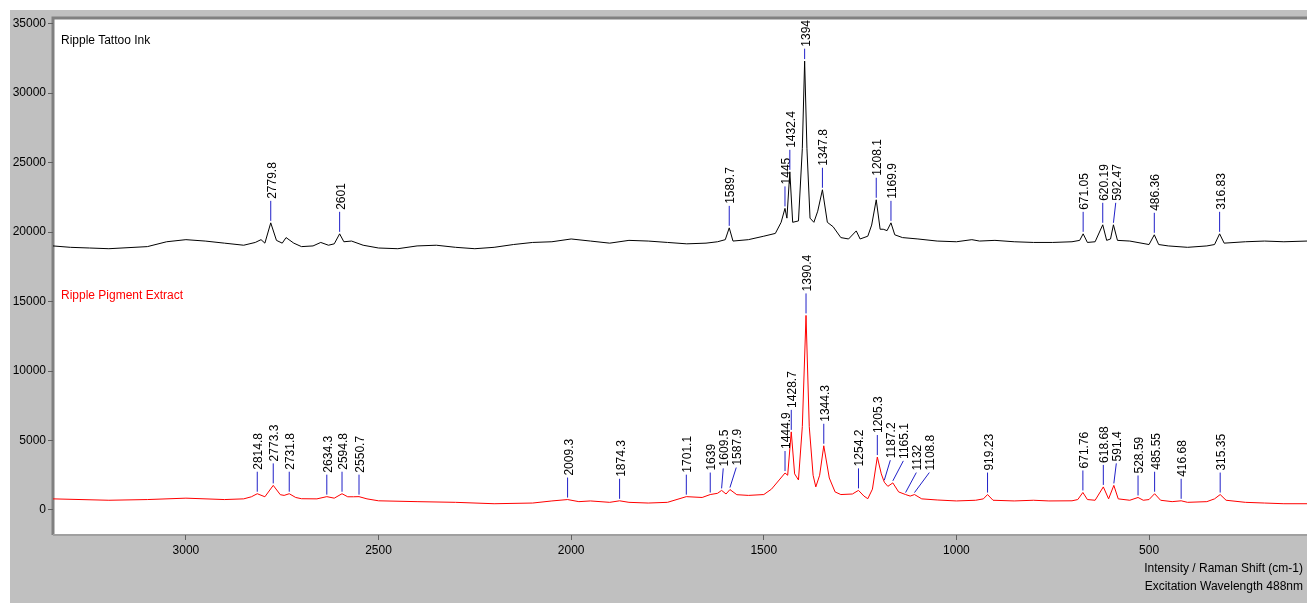  Describe the element at coordinates (343, 451) in the screenshot. I see `annotation: 2594.8` at that location.